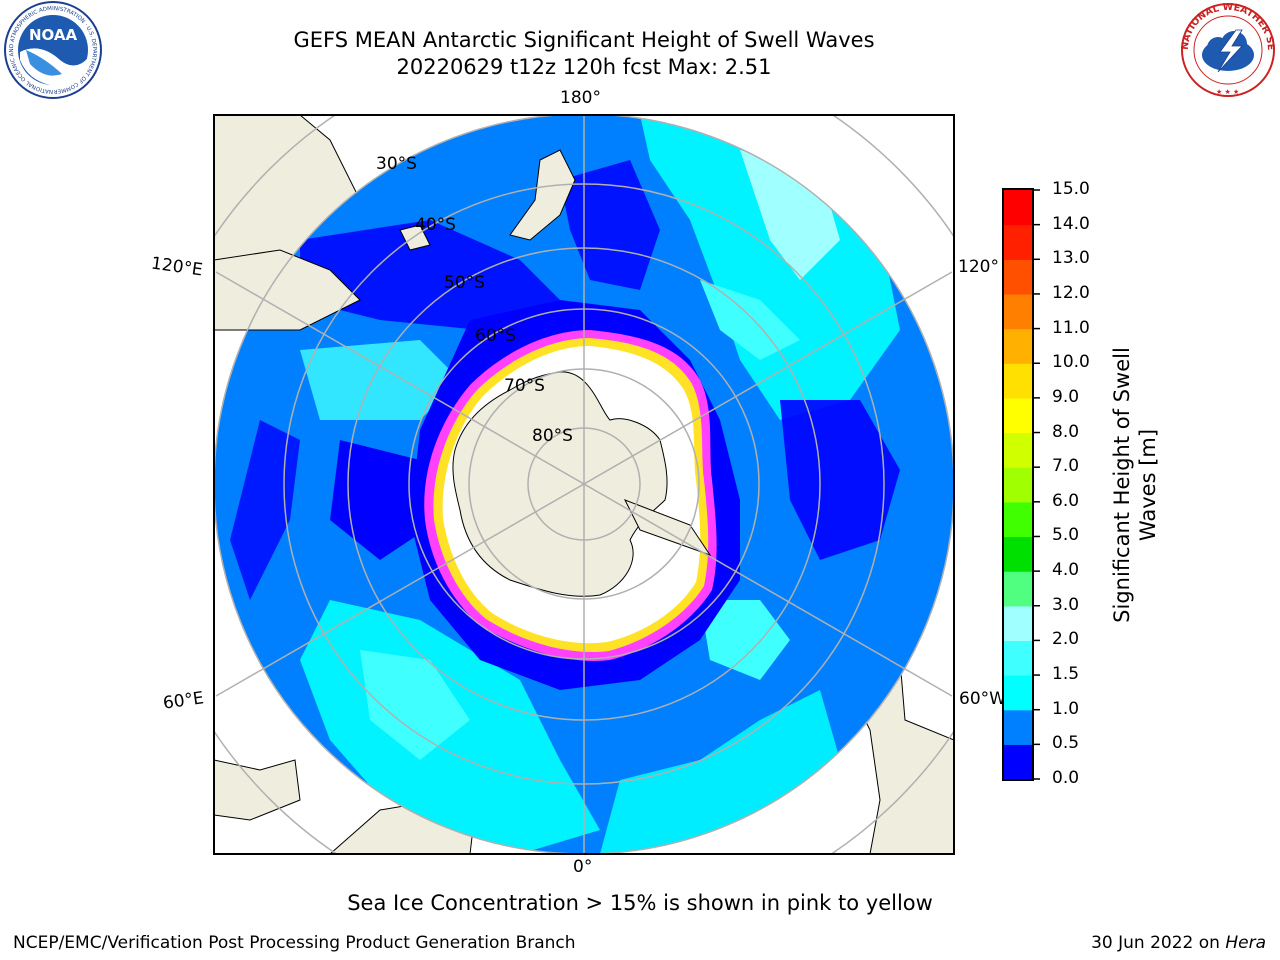  I want to click on footer-date: 30 Jun 2022 on Hera, so click(1178, 943).